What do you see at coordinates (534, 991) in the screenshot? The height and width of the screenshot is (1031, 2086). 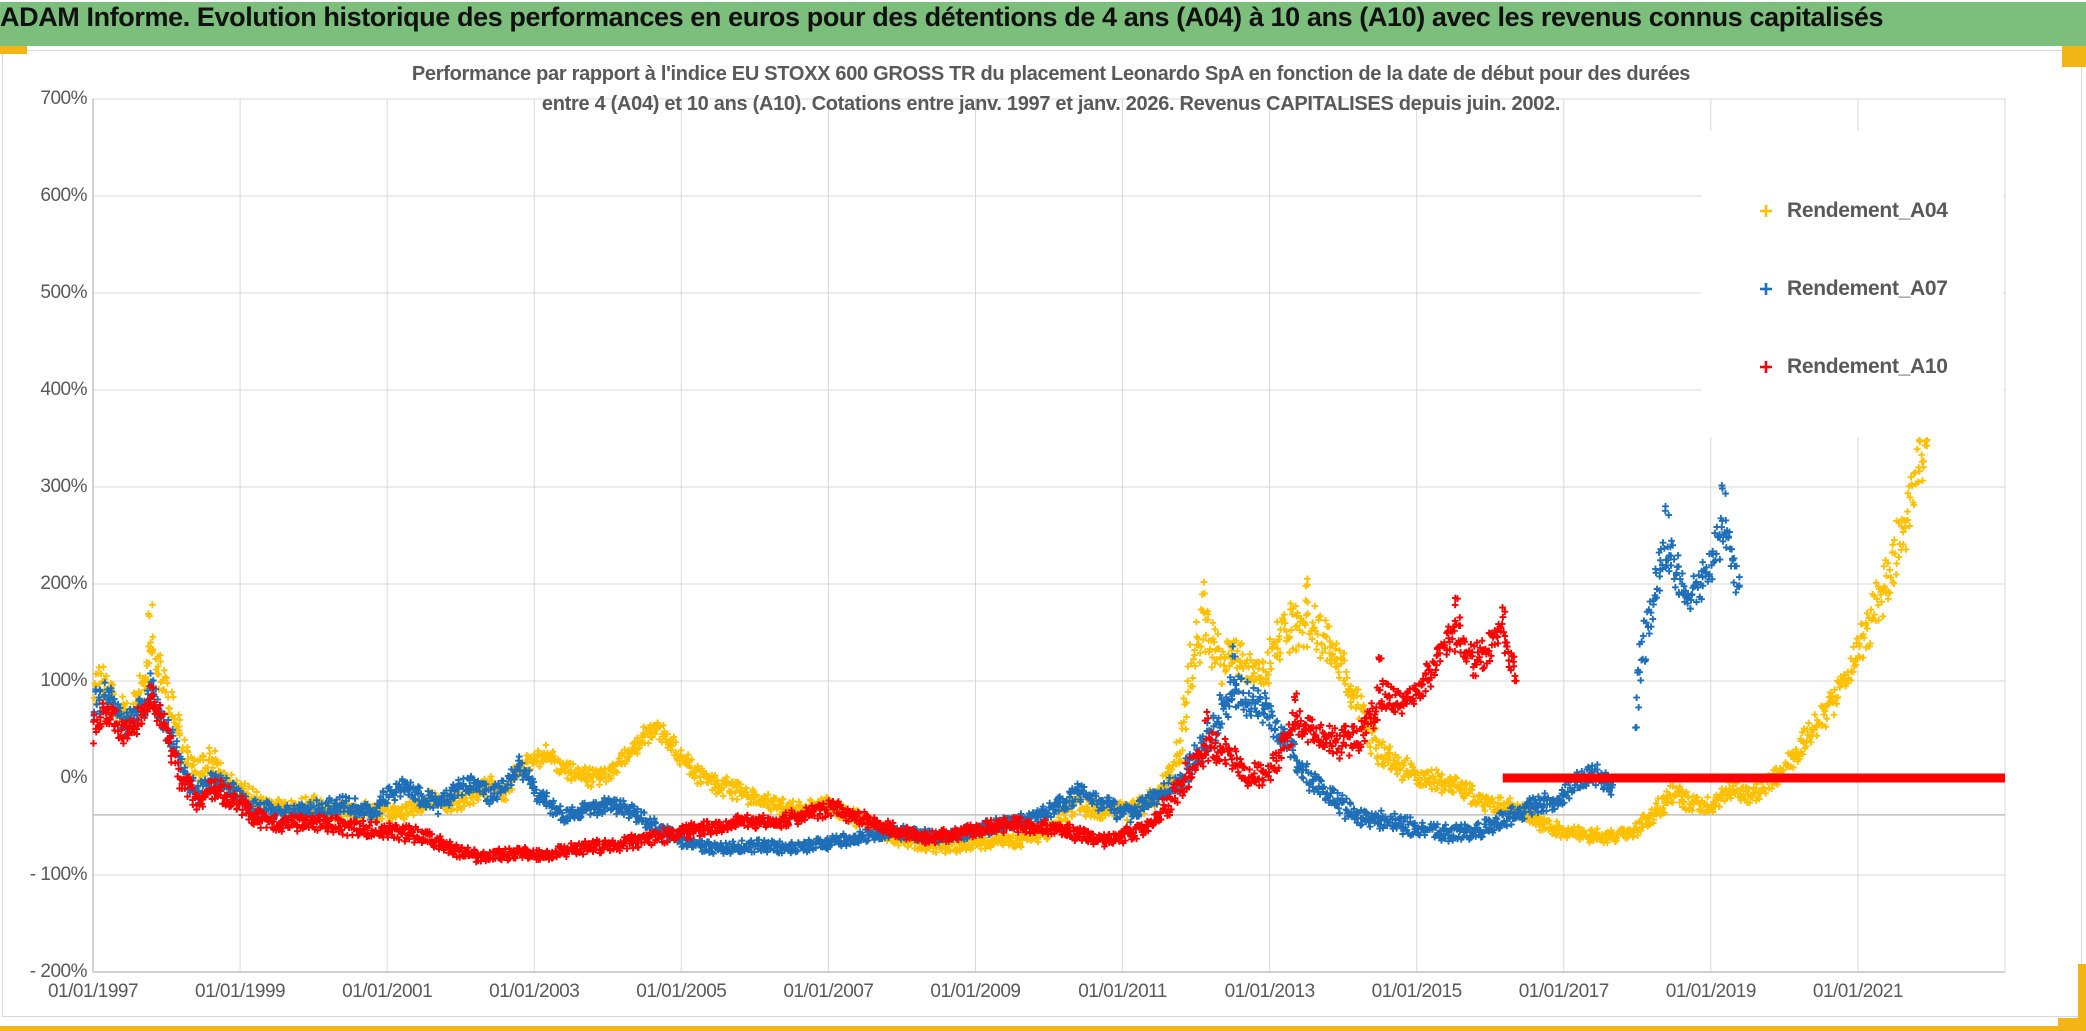 I see `x-axis-tick-label: 01/01/2003` at bounding box center [534, 991].